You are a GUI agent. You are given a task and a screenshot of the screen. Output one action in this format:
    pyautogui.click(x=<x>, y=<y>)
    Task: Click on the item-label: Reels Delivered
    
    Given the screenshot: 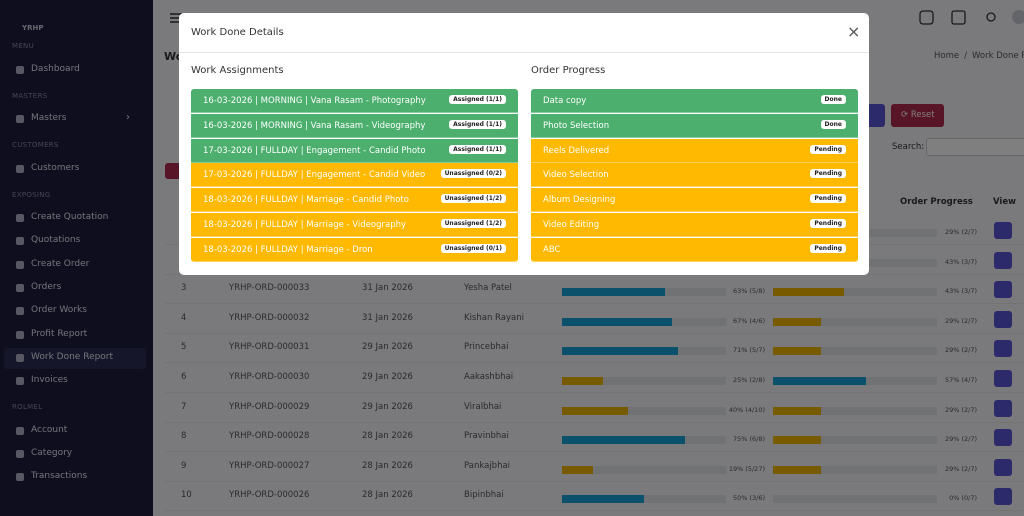 What is the action you would take?
    pyautogui.click(x=576, y=150)
    